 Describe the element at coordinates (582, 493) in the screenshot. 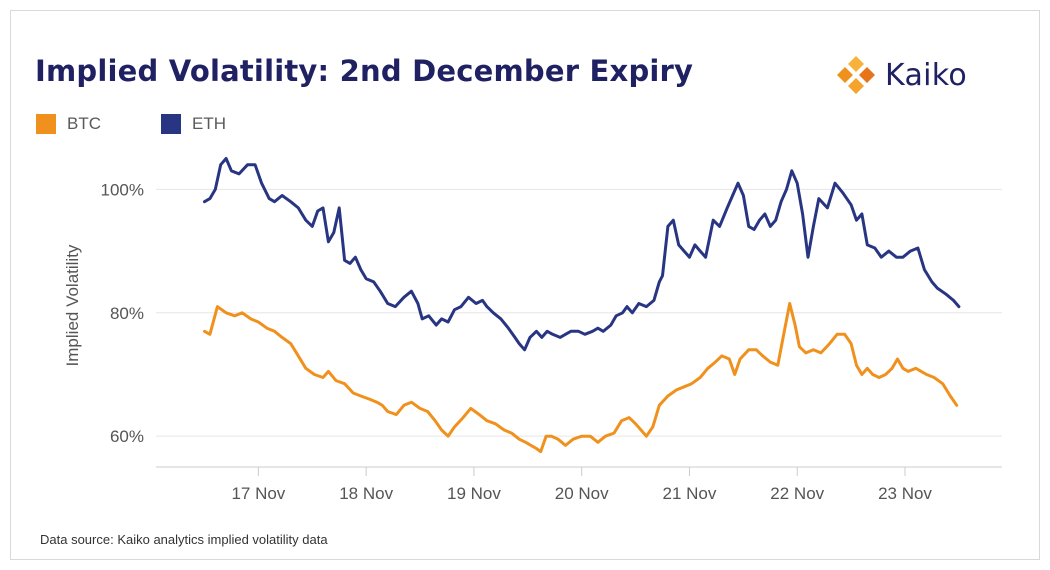

I see `x-tick-label: 20 Nov` at that location.